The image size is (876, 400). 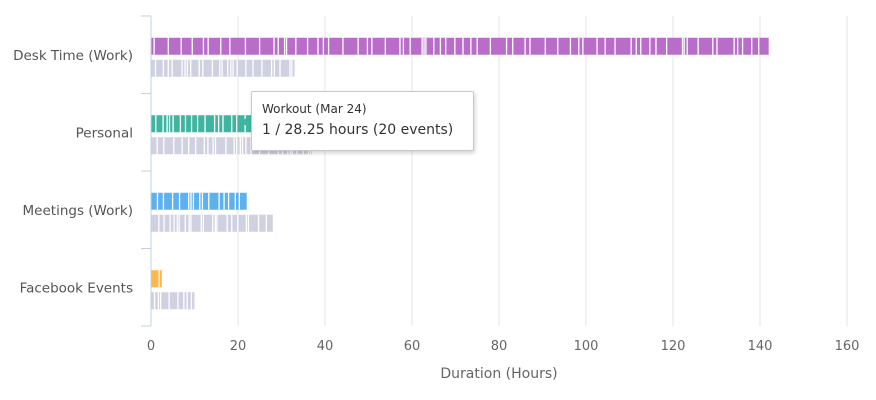 What do you see at coordinates (76, 288) in the screenshot?
I see `category-label: Facebook Events` at bounding box center [76, 288].